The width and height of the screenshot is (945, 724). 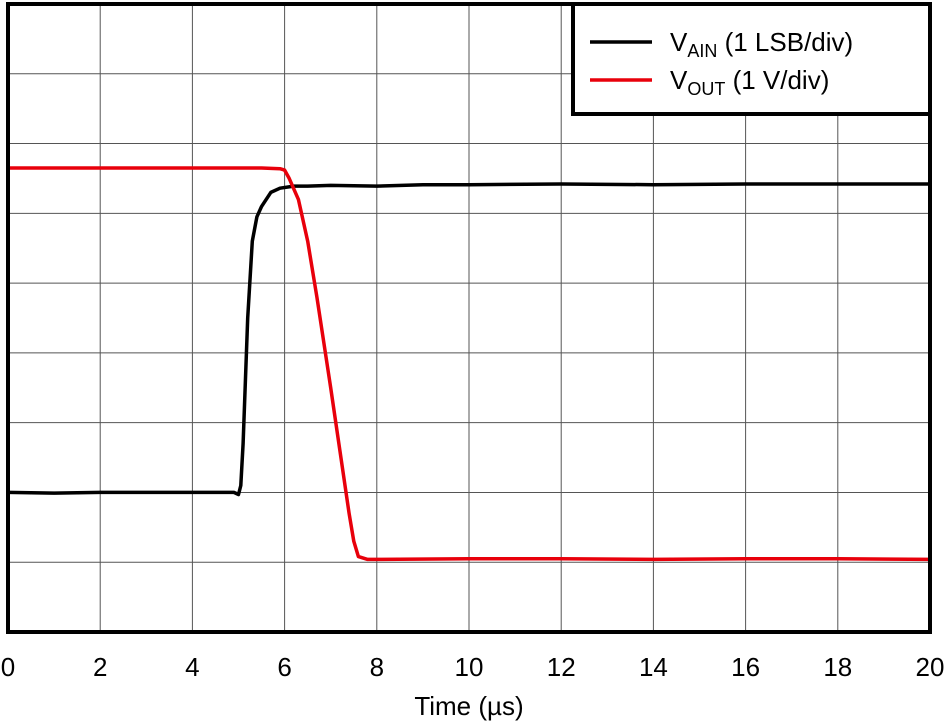 I want to click on legend-label: VAIN (1 LSB/div), so click(x=761, y=44).